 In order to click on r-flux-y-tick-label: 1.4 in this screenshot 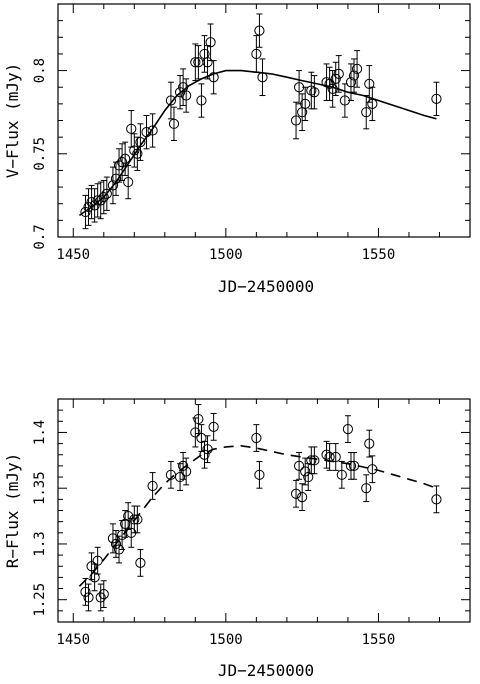, I will do `click(40, 432)`.